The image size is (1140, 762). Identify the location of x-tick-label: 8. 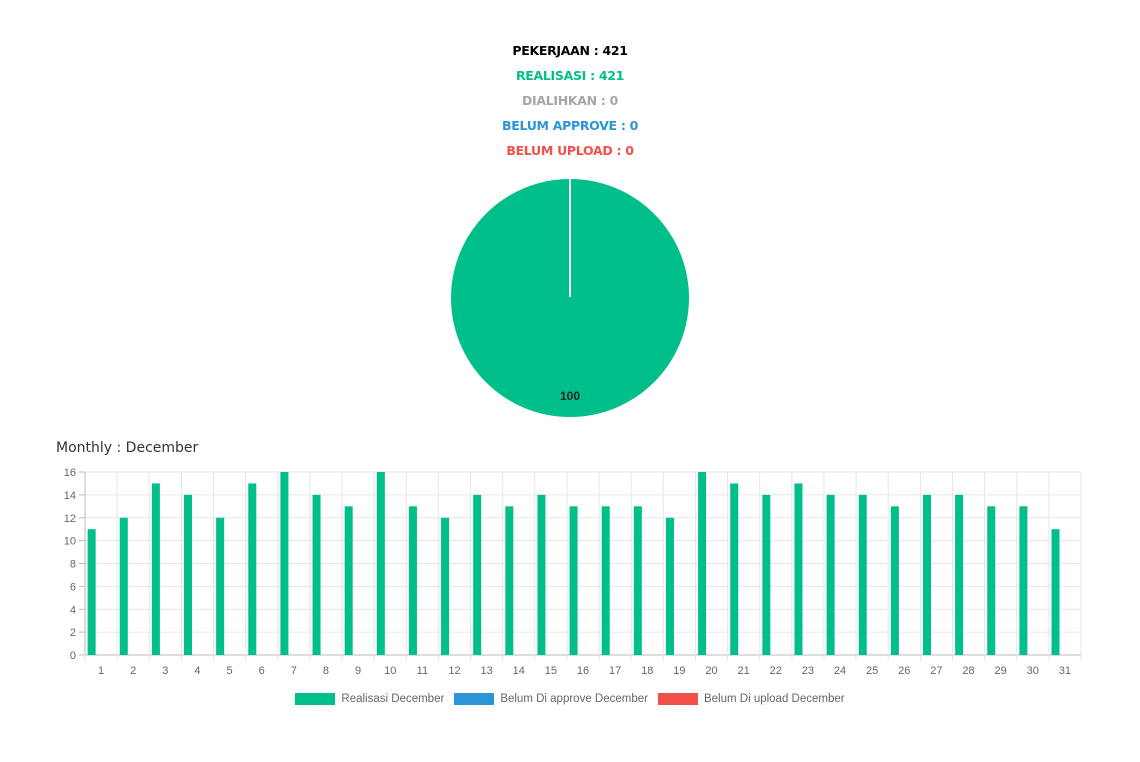
(326, 671).